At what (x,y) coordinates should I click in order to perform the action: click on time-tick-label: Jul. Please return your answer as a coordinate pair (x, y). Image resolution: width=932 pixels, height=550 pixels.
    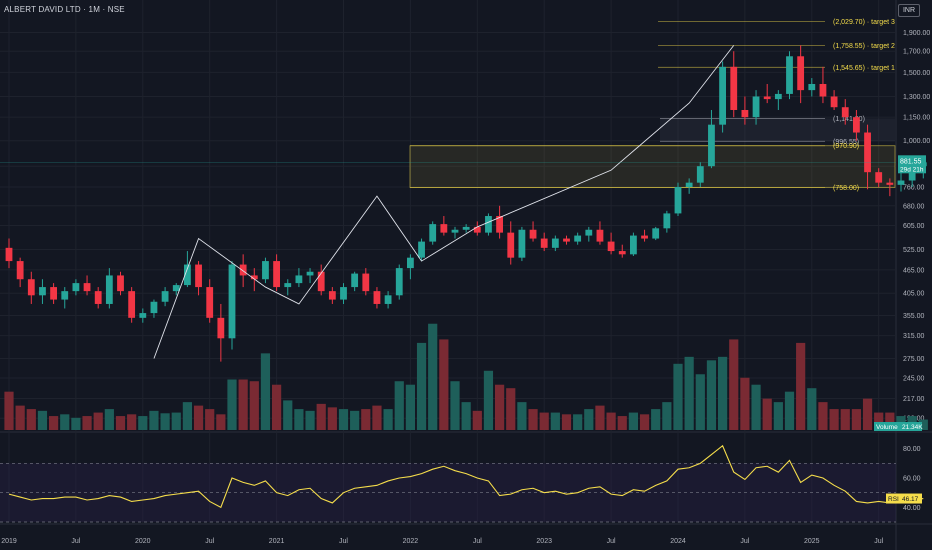
    Looking at the image, I should click on (744, 541).